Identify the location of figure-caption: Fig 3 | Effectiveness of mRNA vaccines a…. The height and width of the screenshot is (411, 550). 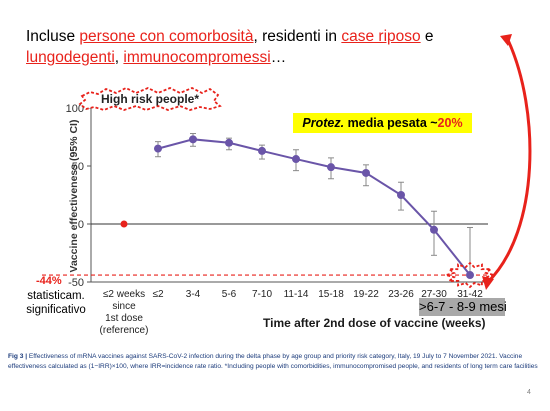
(275, 362).